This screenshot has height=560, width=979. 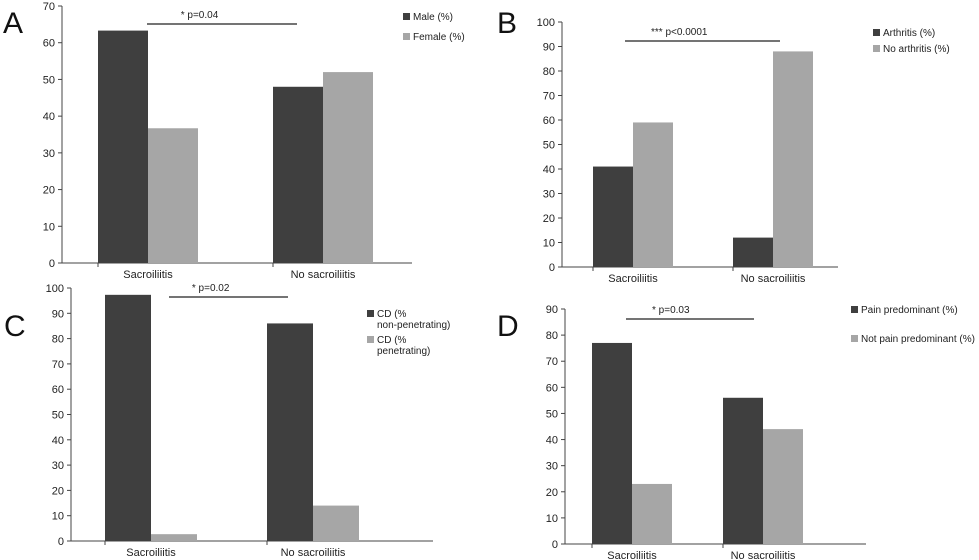 What do you see at coordinates (507, 23) in the screenshot?
I see `panel-letter-b: B` at bounding box center [507, 23].